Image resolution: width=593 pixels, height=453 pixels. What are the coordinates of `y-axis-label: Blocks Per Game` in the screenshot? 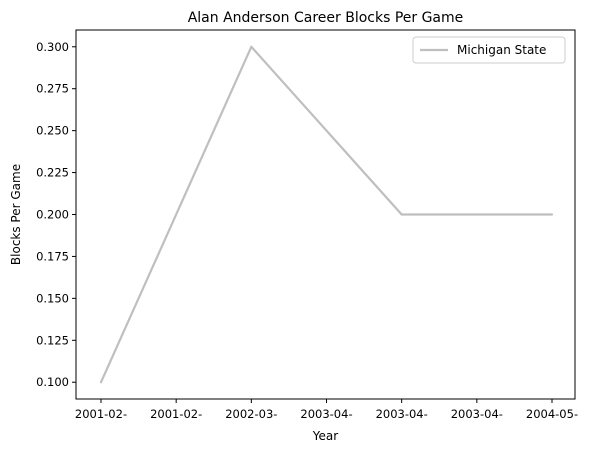 It's located at (16, 214).